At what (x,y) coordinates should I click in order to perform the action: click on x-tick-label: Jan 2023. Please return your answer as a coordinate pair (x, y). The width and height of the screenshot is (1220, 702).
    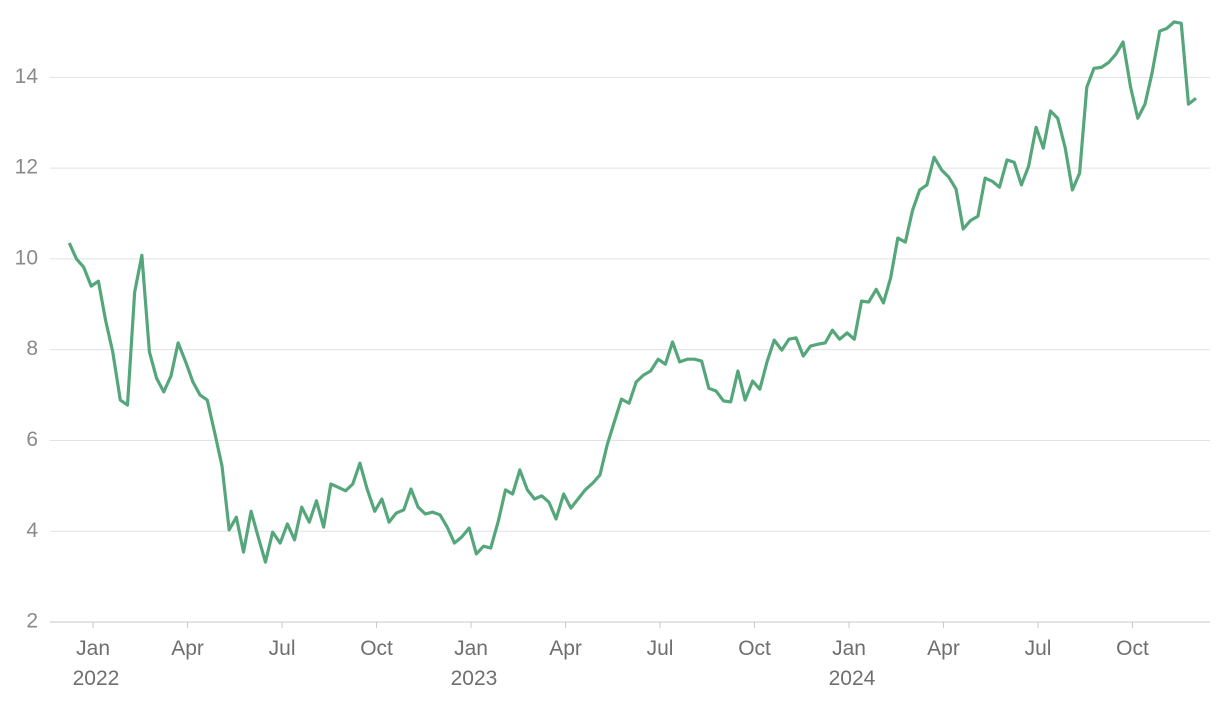
    Looking at the image, I should click on (471, 663).